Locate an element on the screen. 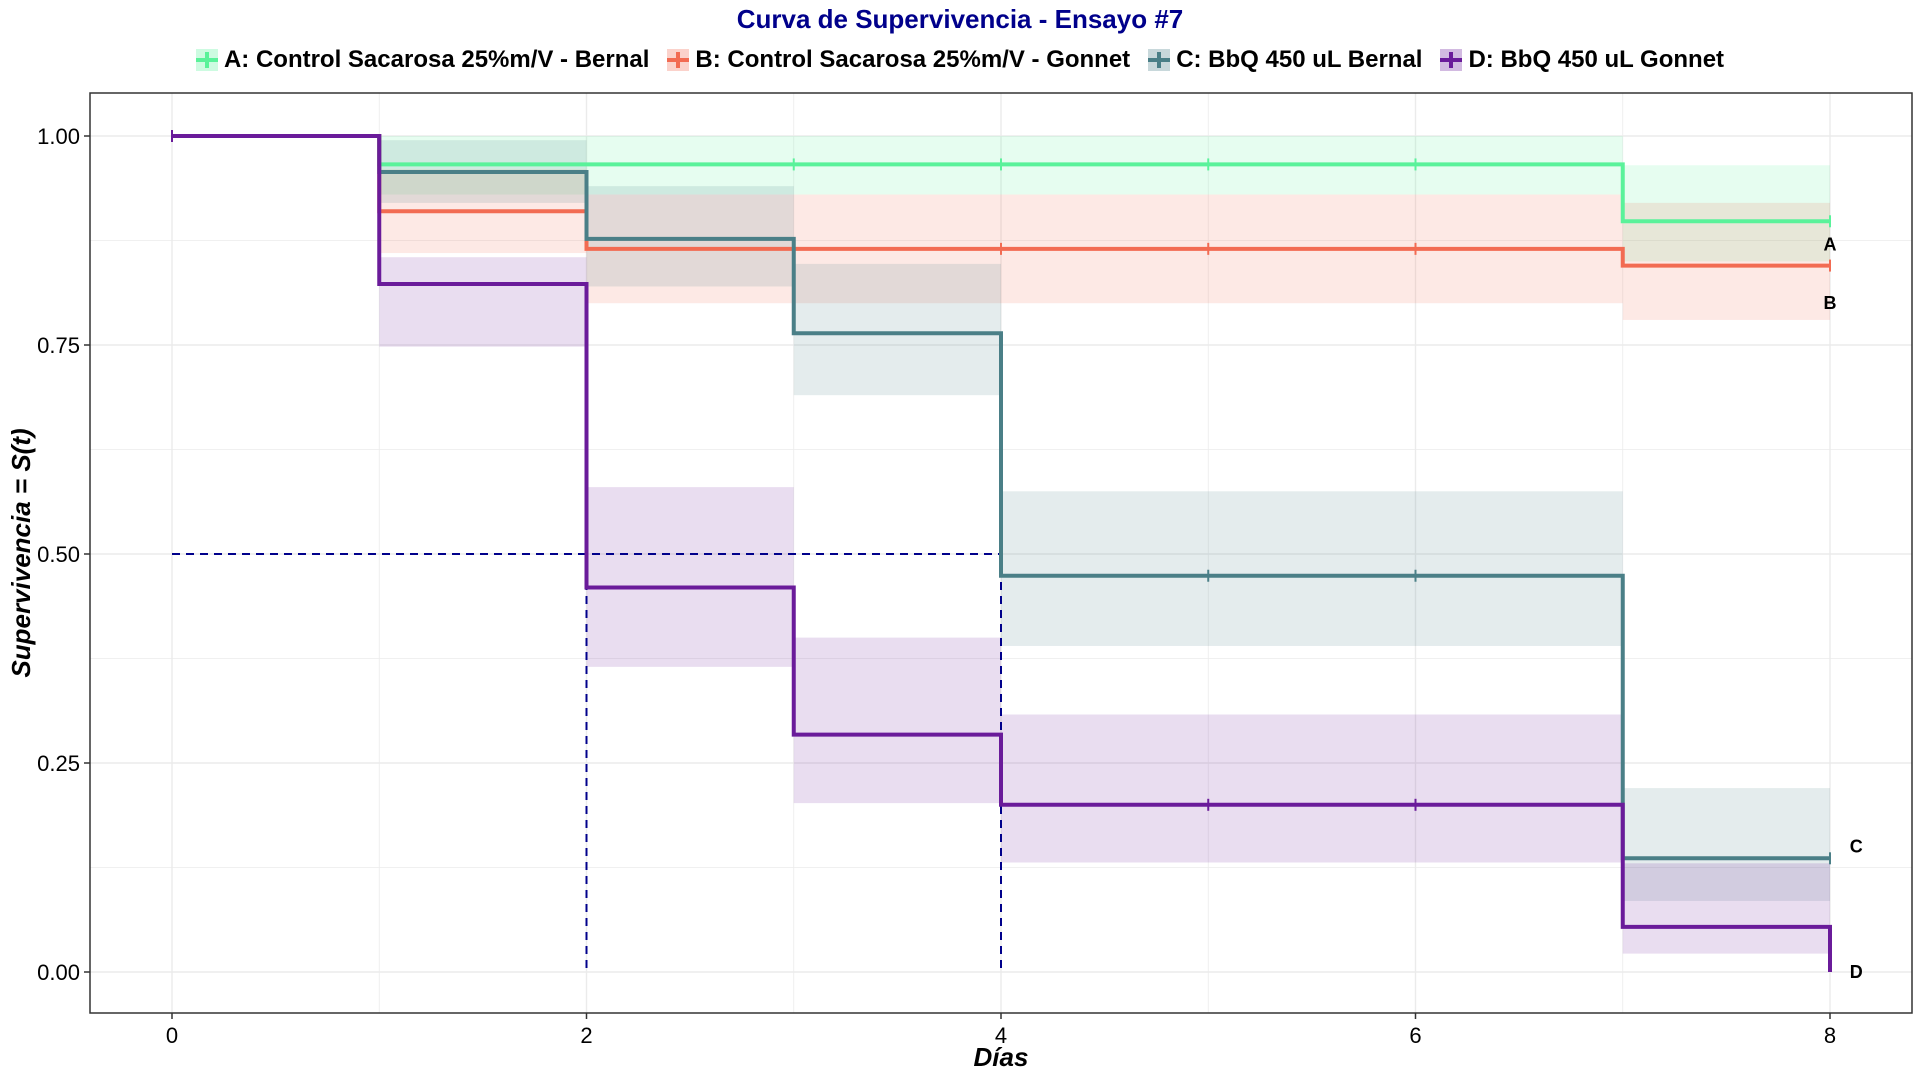  y-tick-label: 0.50 is located at coordinates (58, 554).